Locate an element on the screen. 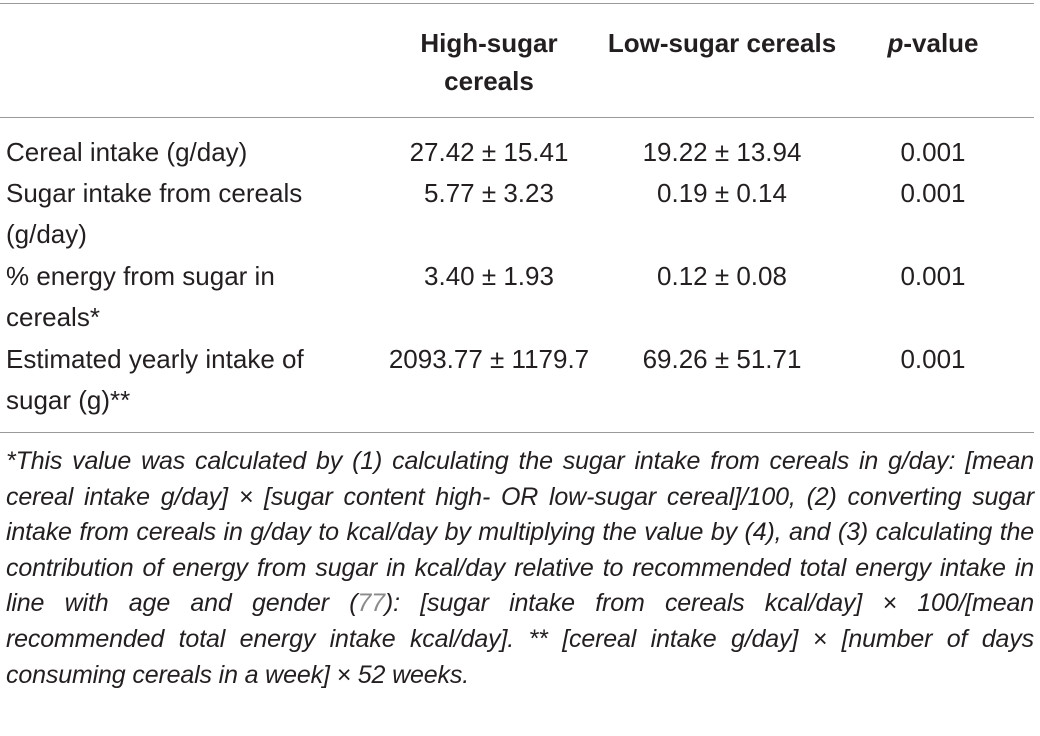 Image resolution: width=1040 pixels, height=736 pixels. header-p-suffix: -value is located at coordinates (941, 43).